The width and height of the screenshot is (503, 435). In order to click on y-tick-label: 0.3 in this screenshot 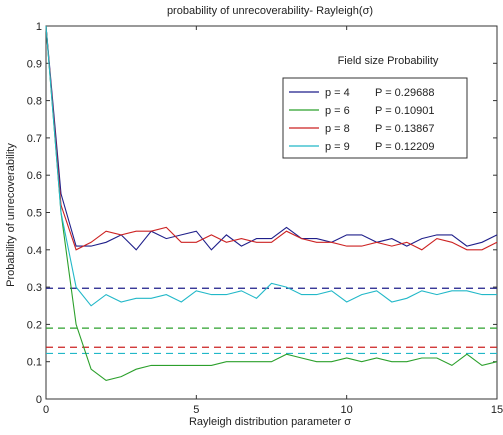, I will do `click(34, 288)`.